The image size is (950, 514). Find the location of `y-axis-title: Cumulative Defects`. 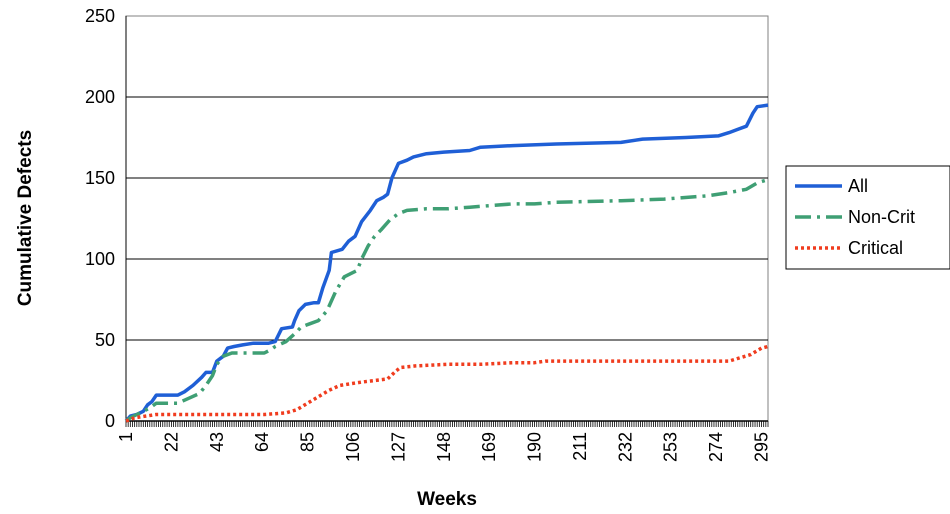

y-axis-title: Cumulative Defects is located at coordinates (25, 218).